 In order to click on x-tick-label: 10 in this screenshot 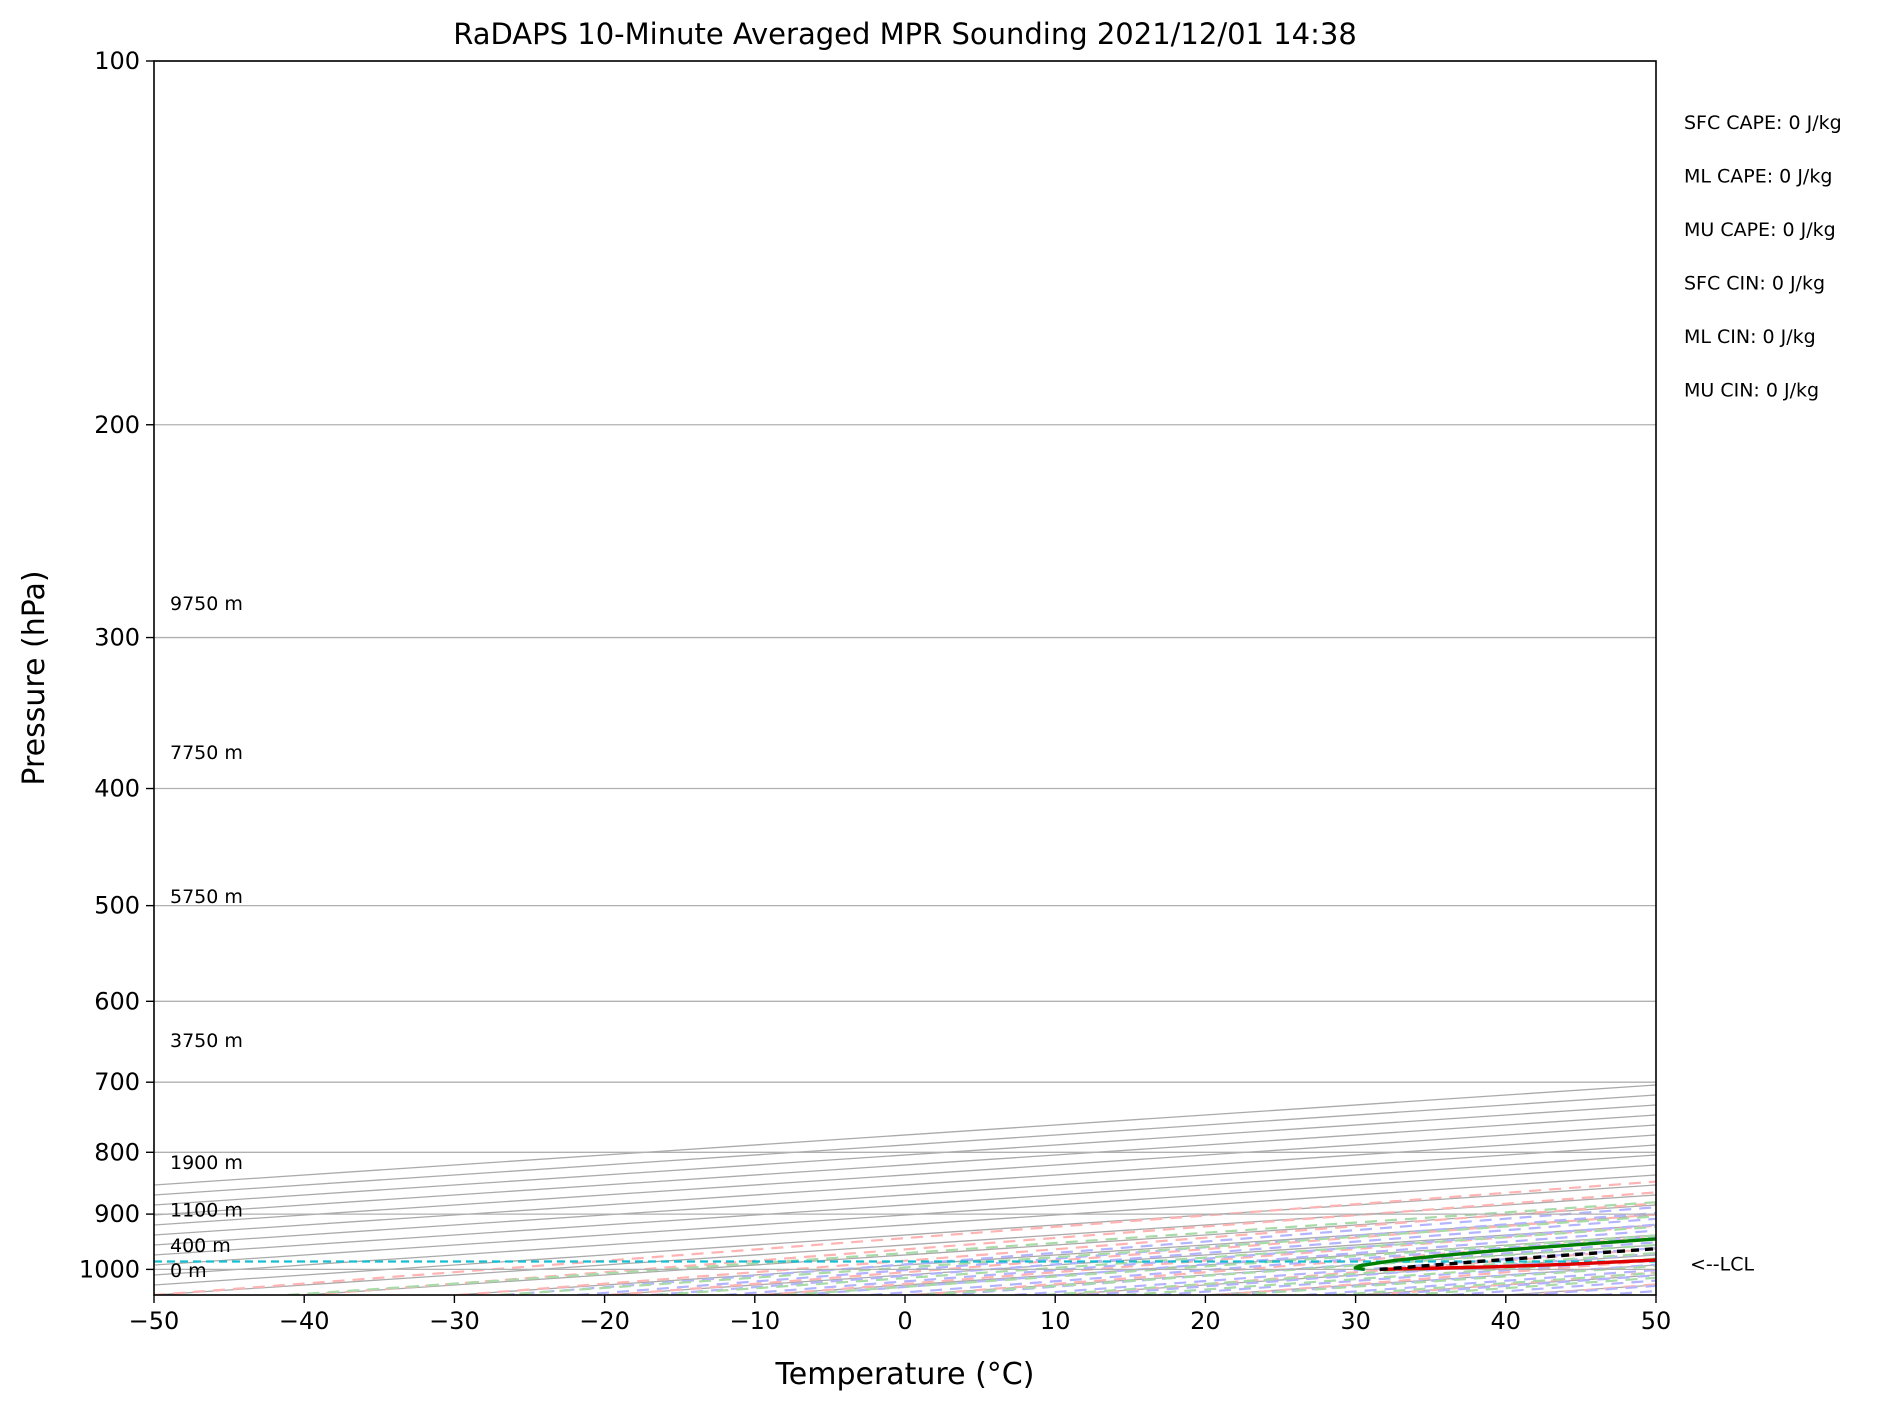, I will do `click(1055, 1321)`.